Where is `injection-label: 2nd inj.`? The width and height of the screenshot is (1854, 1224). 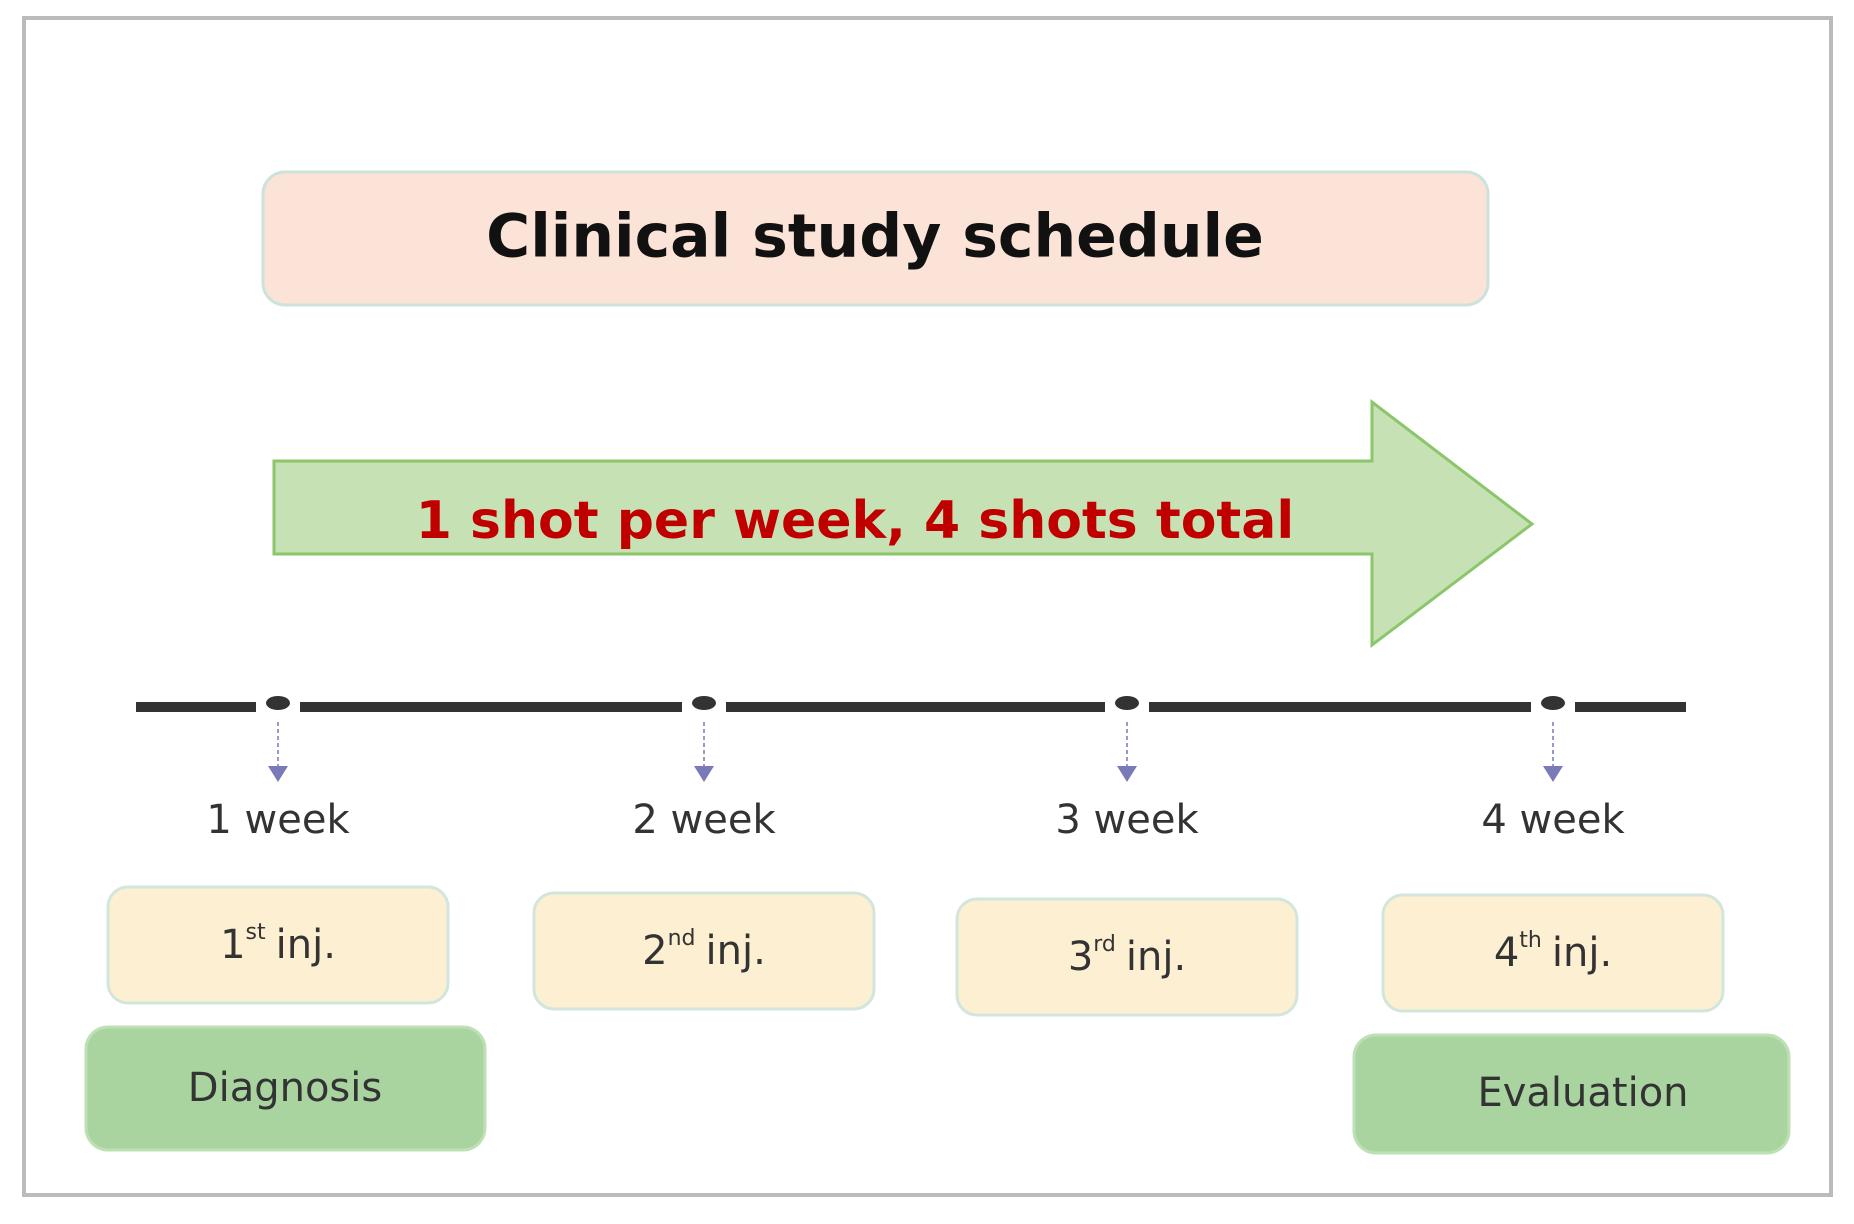 injection-label: 2nd inj. is located at coordinates (704, 950).